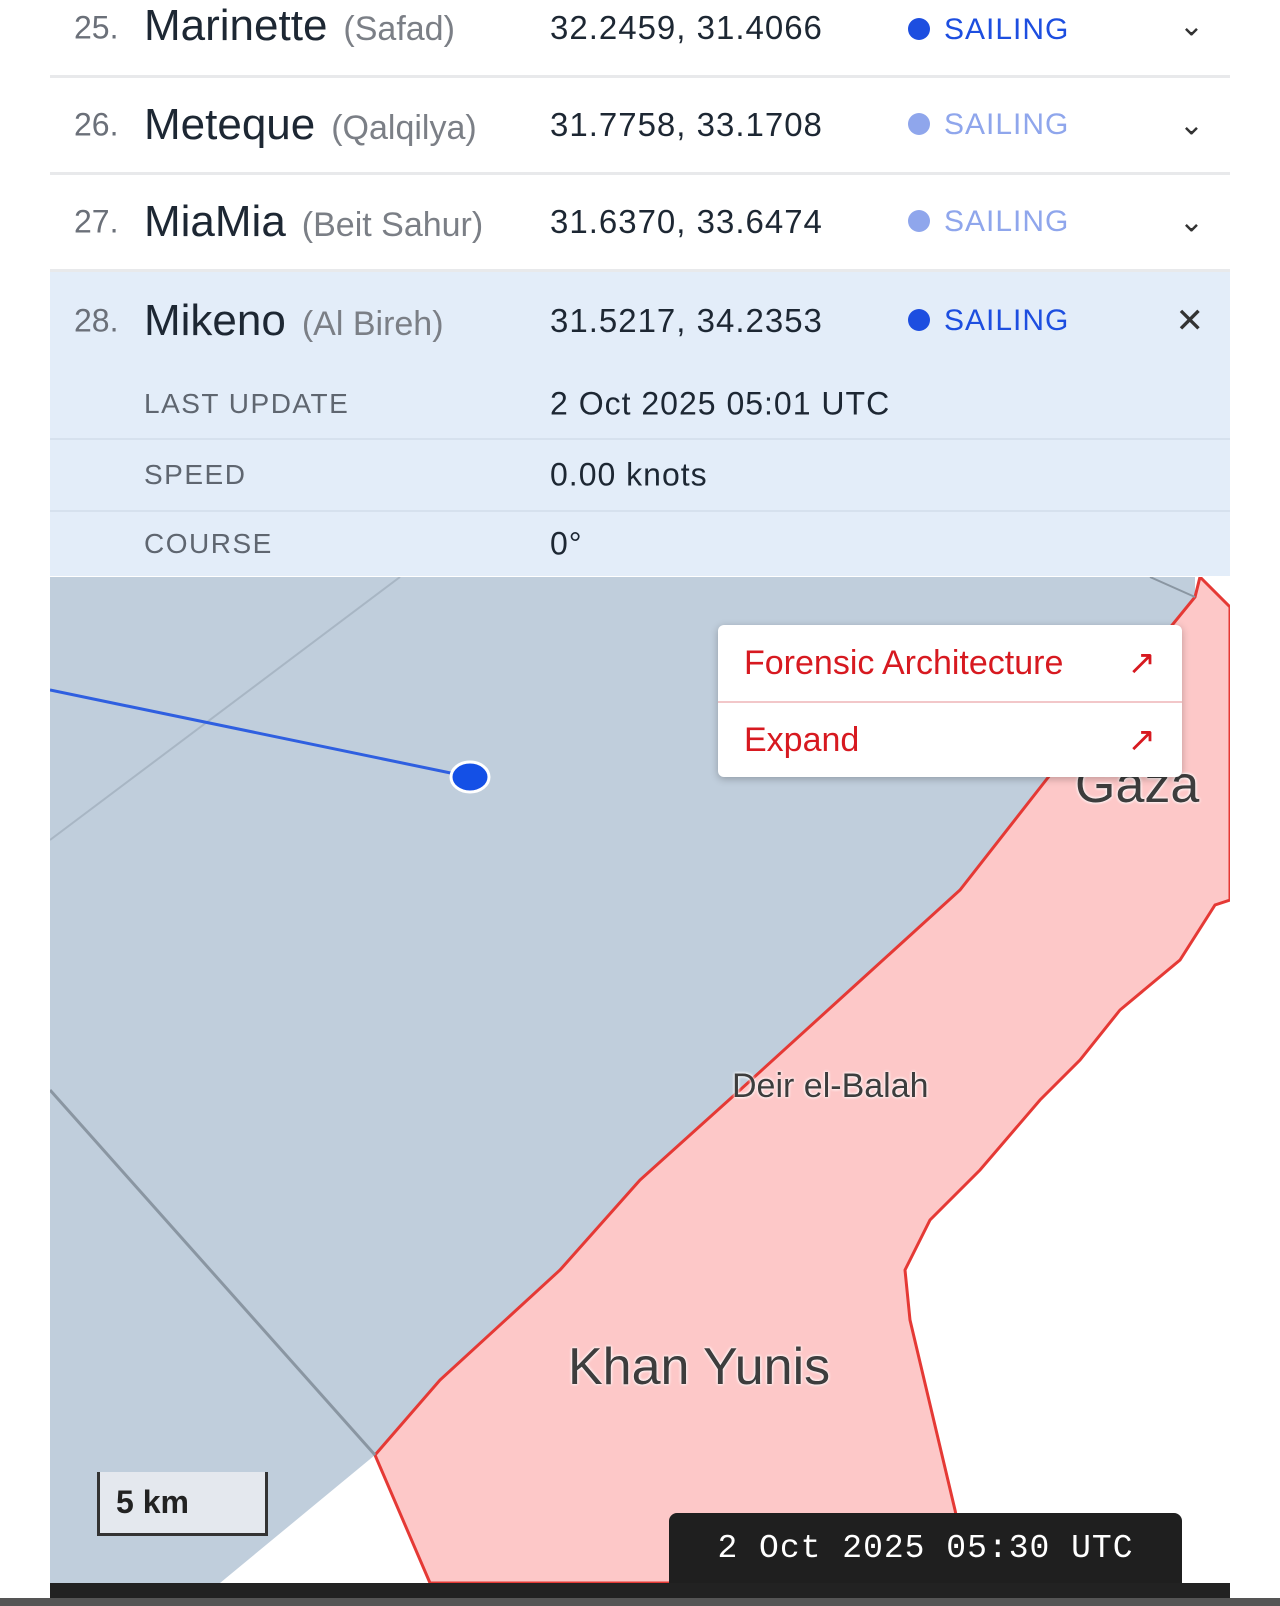 This screenshot has width=1280, height=1606. Describe the element at coordinates (399, 29) in the screenshot. I see `vessel-city: (Safad)` at that location.